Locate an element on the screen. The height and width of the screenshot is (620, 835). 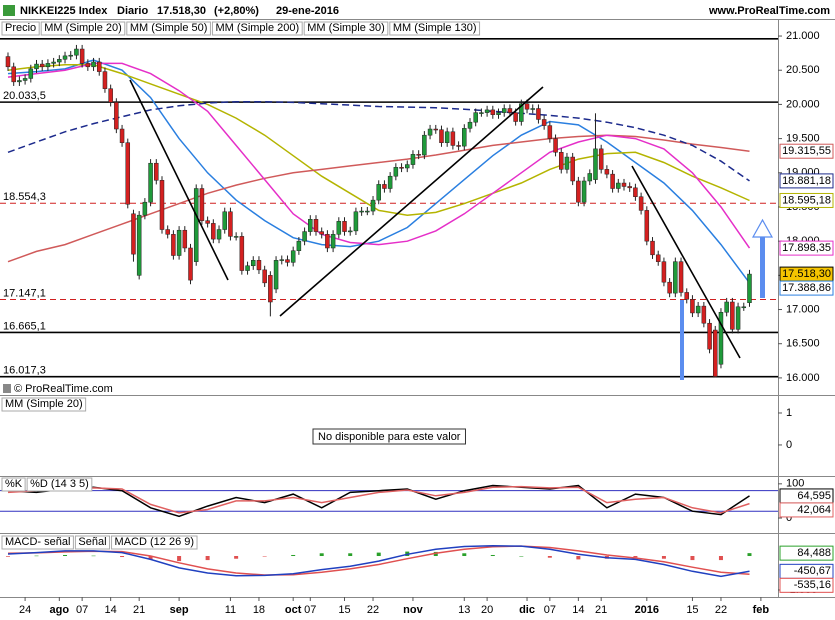
value-tag: -450,67 is located at coordinates (812, 571).